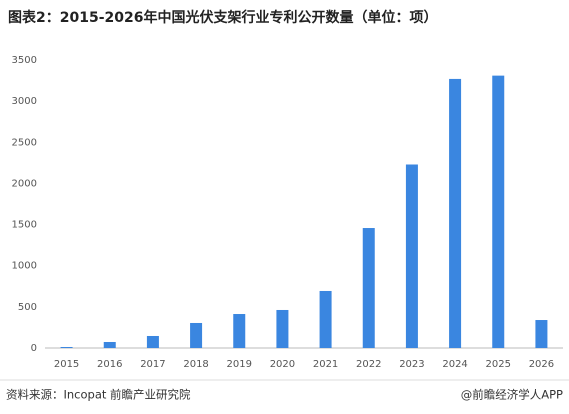 The image size is (569, 414). I want to click on x-tick-label: 2019, so click(239, 364).